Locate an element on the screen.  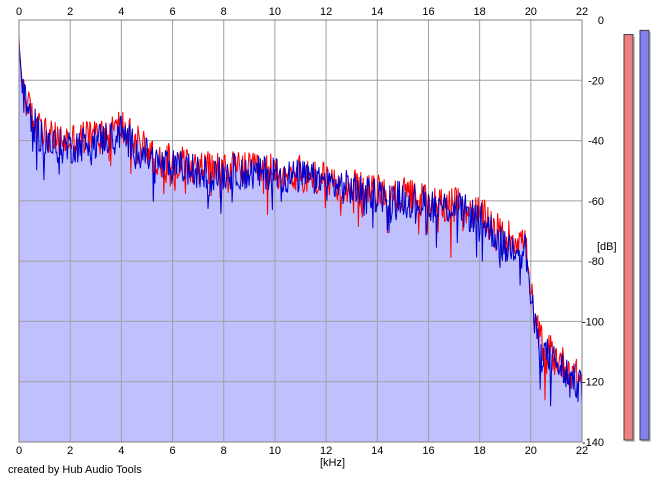
x-tick-label-top: 10 is located at coordinates (275, 12).